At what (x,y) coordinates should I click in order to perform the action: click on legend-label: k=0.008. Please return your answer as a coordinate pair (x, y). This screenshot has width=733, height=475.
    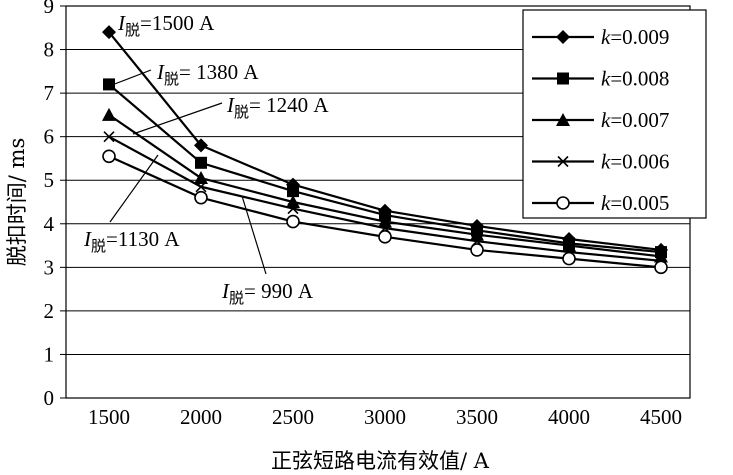
    Looking at the image, I should click on (635, 79).